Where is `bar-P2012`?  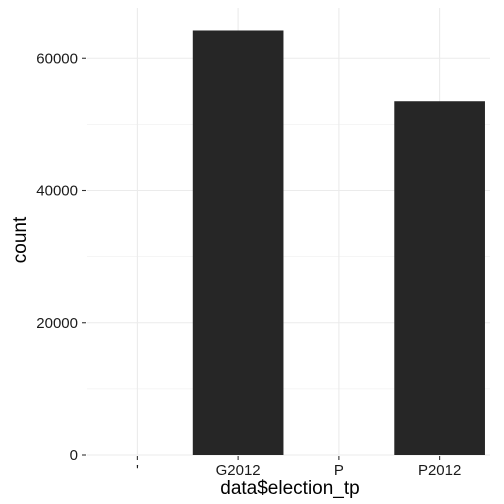 bar-P2012 is located at coordinates (439, 278).